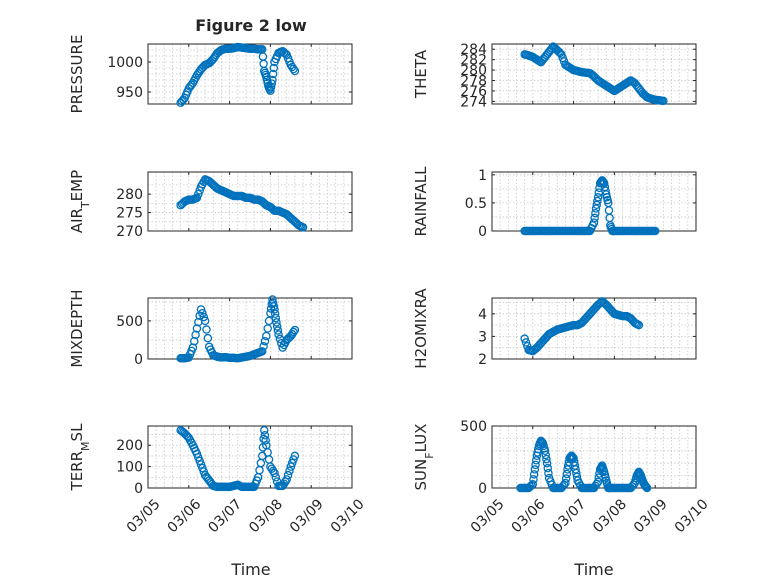 Image resolution: width=778 pixels, height=583 pixels. What do you see at coordinates (424, 457) in the screenshot?
I see `y-axis-label: SUNFLUX` at bounding box center [424, 457].